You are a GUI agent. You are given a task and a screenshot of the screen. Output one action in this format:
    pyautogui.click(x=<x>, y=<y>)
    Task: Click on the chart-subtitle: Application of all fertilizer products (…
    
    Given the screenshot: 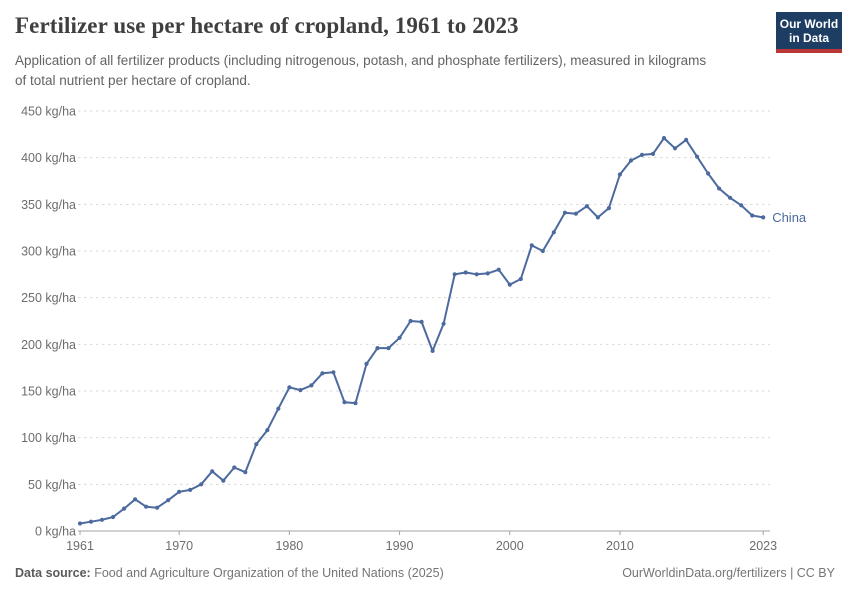 What is the action you would take?
    pyautogui.click(x=361, y=70)
    